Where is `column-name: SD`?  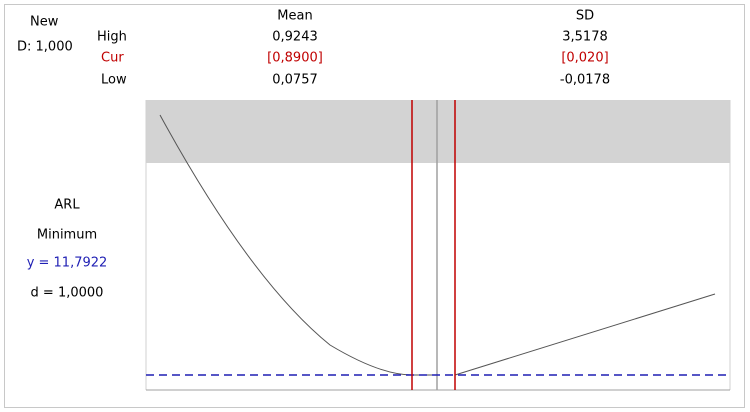 column-name: SD is located at coordinates (585, 16).